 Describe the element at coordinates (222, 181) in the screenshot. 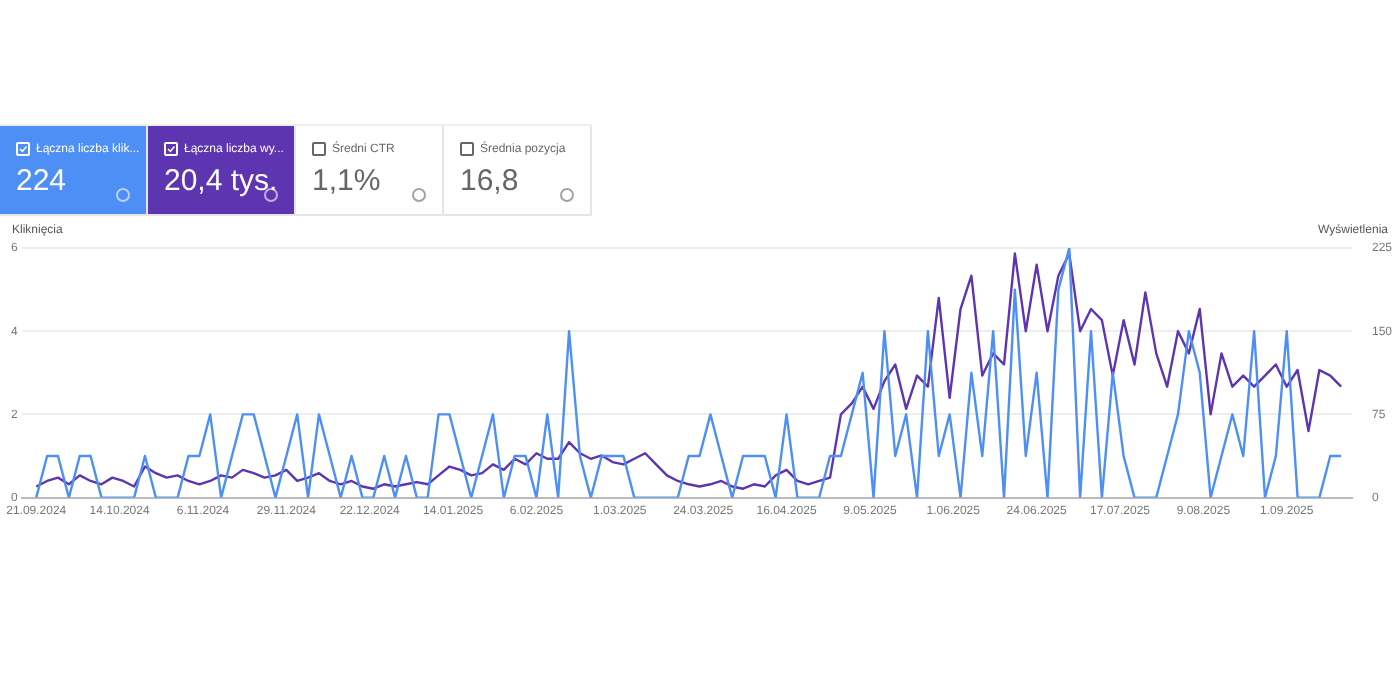

I see `text: 20,4 tys.` at that location.